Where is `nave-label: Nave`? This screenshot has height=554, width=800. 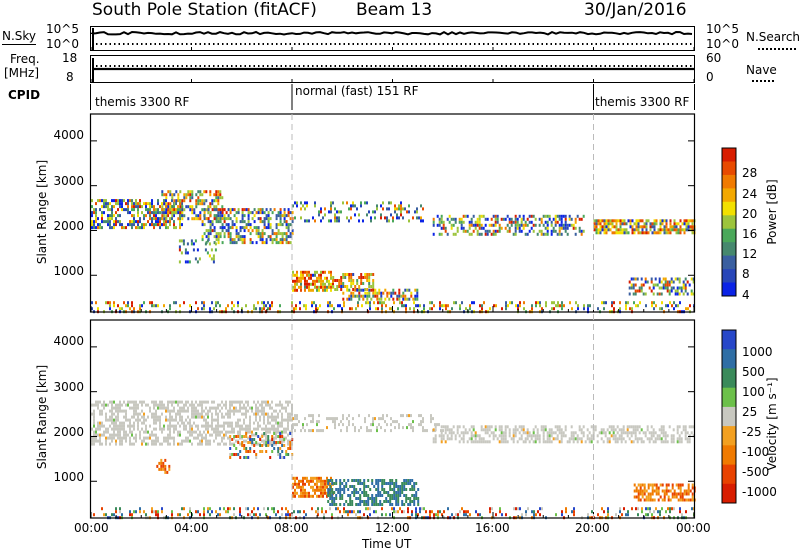
nave-label: Nave is located at coordinates (761, 70).